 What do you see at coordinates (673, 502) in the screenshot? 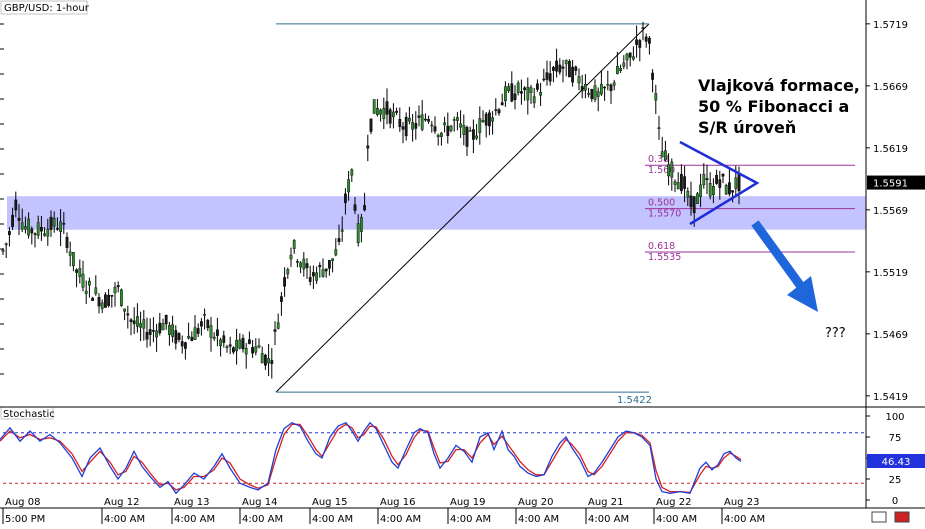
I see `x-date-label: Aug 22` at bounding box center [673, 502].